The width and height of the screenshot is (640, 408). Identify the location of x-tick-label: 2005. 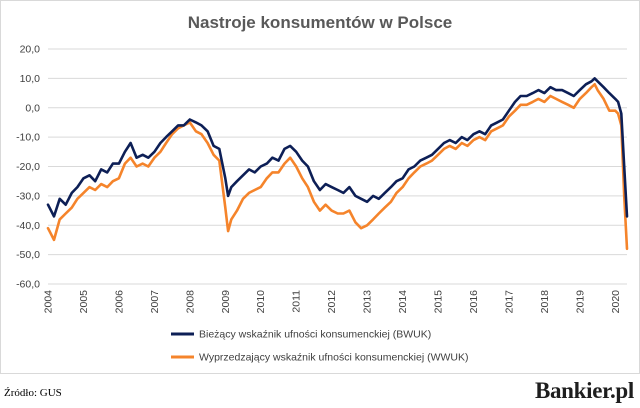
(84, 302).